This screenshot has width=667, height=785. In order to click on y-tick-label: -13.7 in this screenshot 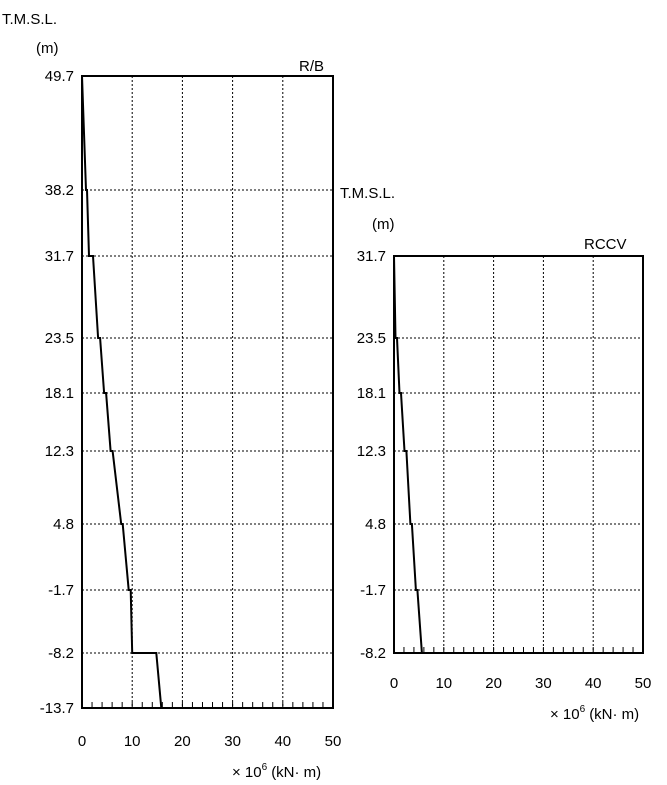, I will do `click(57, 708)`.